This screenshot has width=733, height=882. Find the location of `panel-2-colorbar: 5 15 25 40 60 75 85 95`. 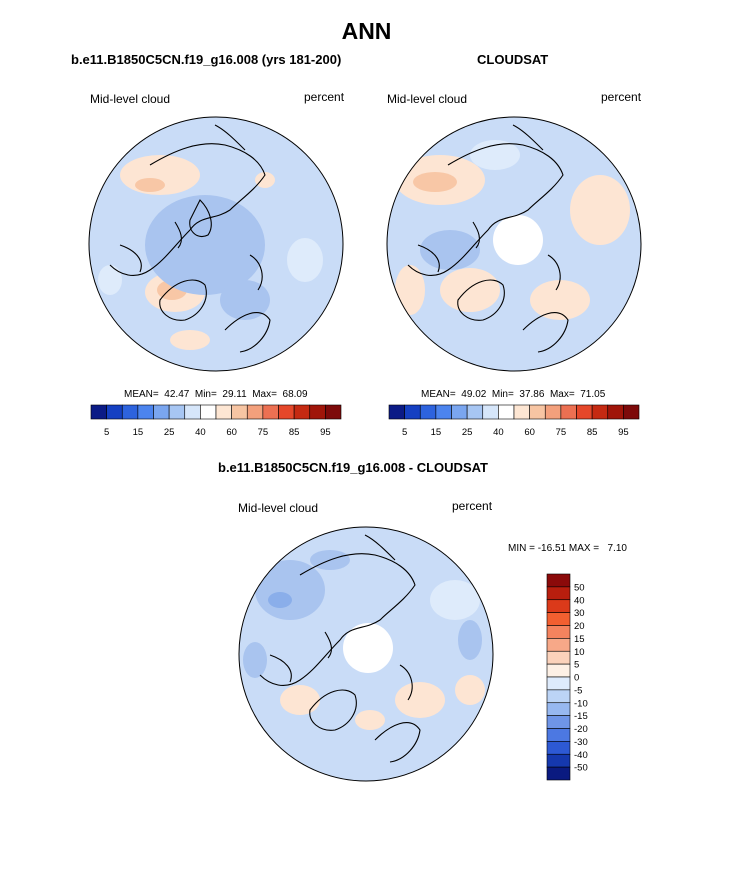

panel-2-colorbar: 5 15 25 40 60 75 85 95 is located at coordinates (514, 421).